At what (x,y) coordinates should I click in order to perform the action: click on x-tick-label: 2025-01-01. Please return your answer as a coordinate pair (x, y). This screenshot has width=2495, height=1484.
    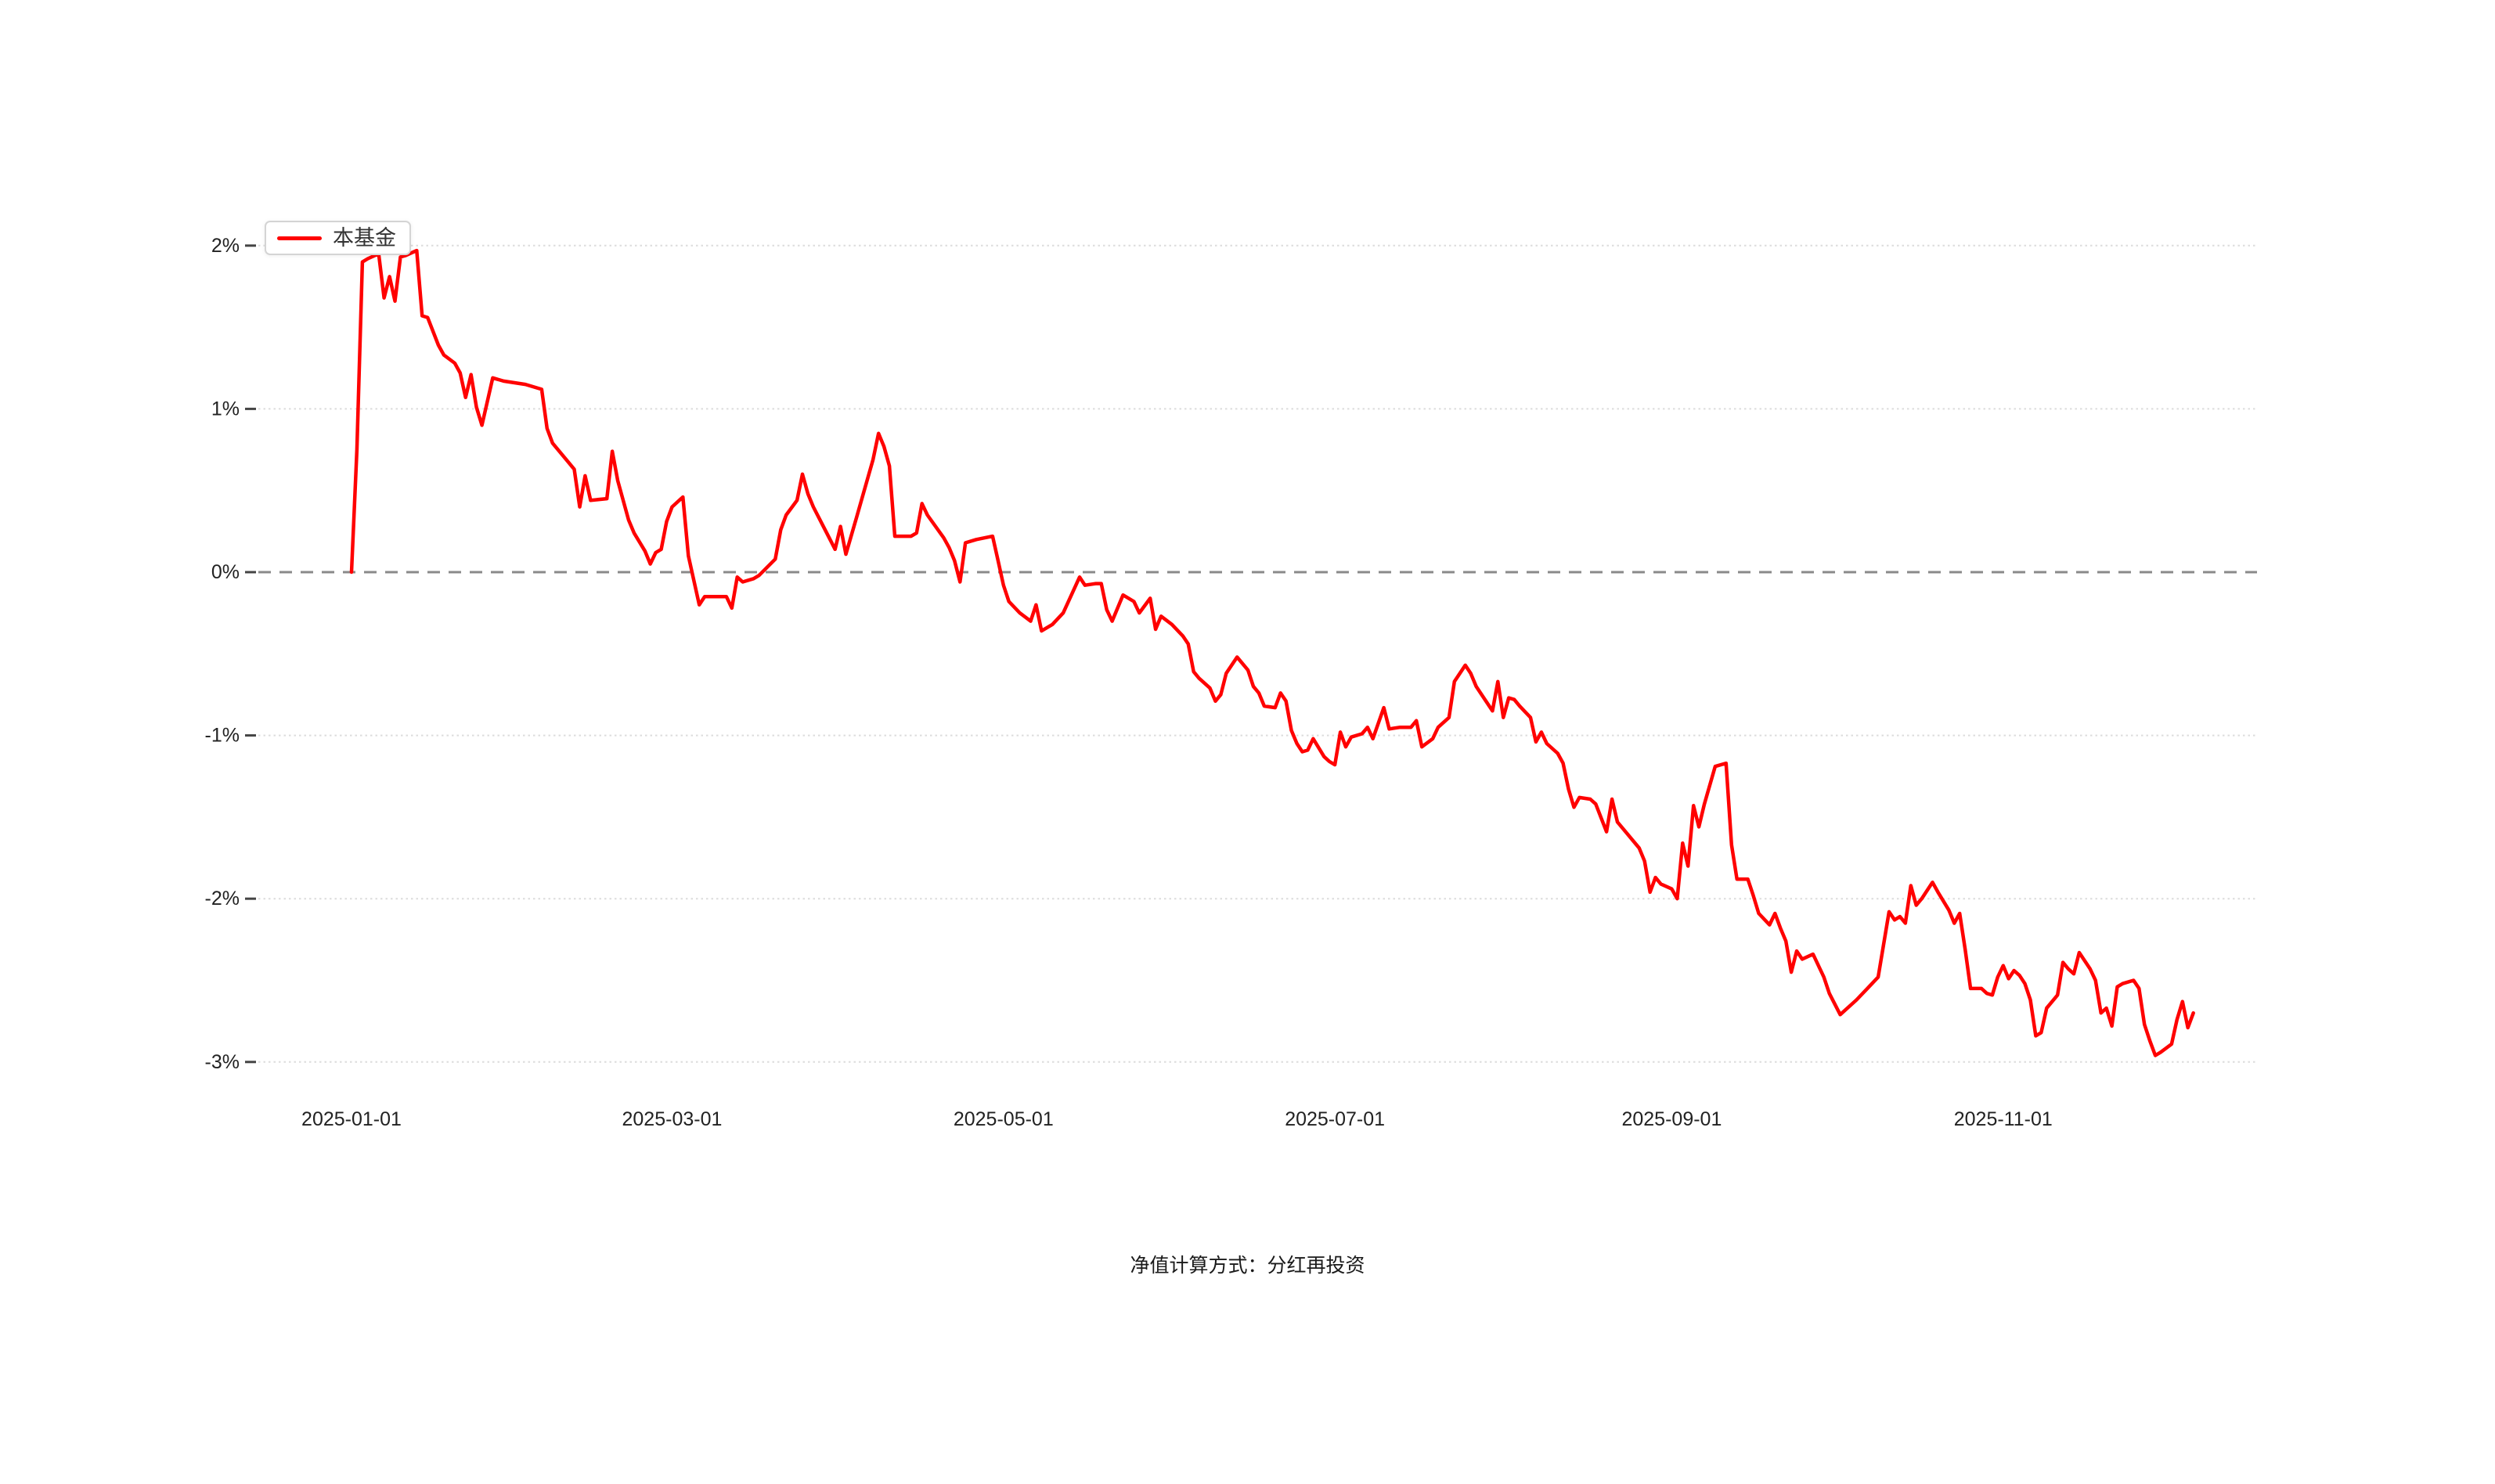
    Looking at the image, I should click on (351, 1119).